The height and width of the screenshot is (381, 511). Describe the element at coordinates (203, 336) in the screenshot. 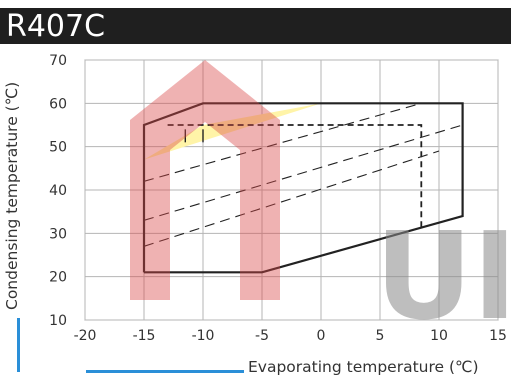

I see `x-tick-label: -10` at that location.